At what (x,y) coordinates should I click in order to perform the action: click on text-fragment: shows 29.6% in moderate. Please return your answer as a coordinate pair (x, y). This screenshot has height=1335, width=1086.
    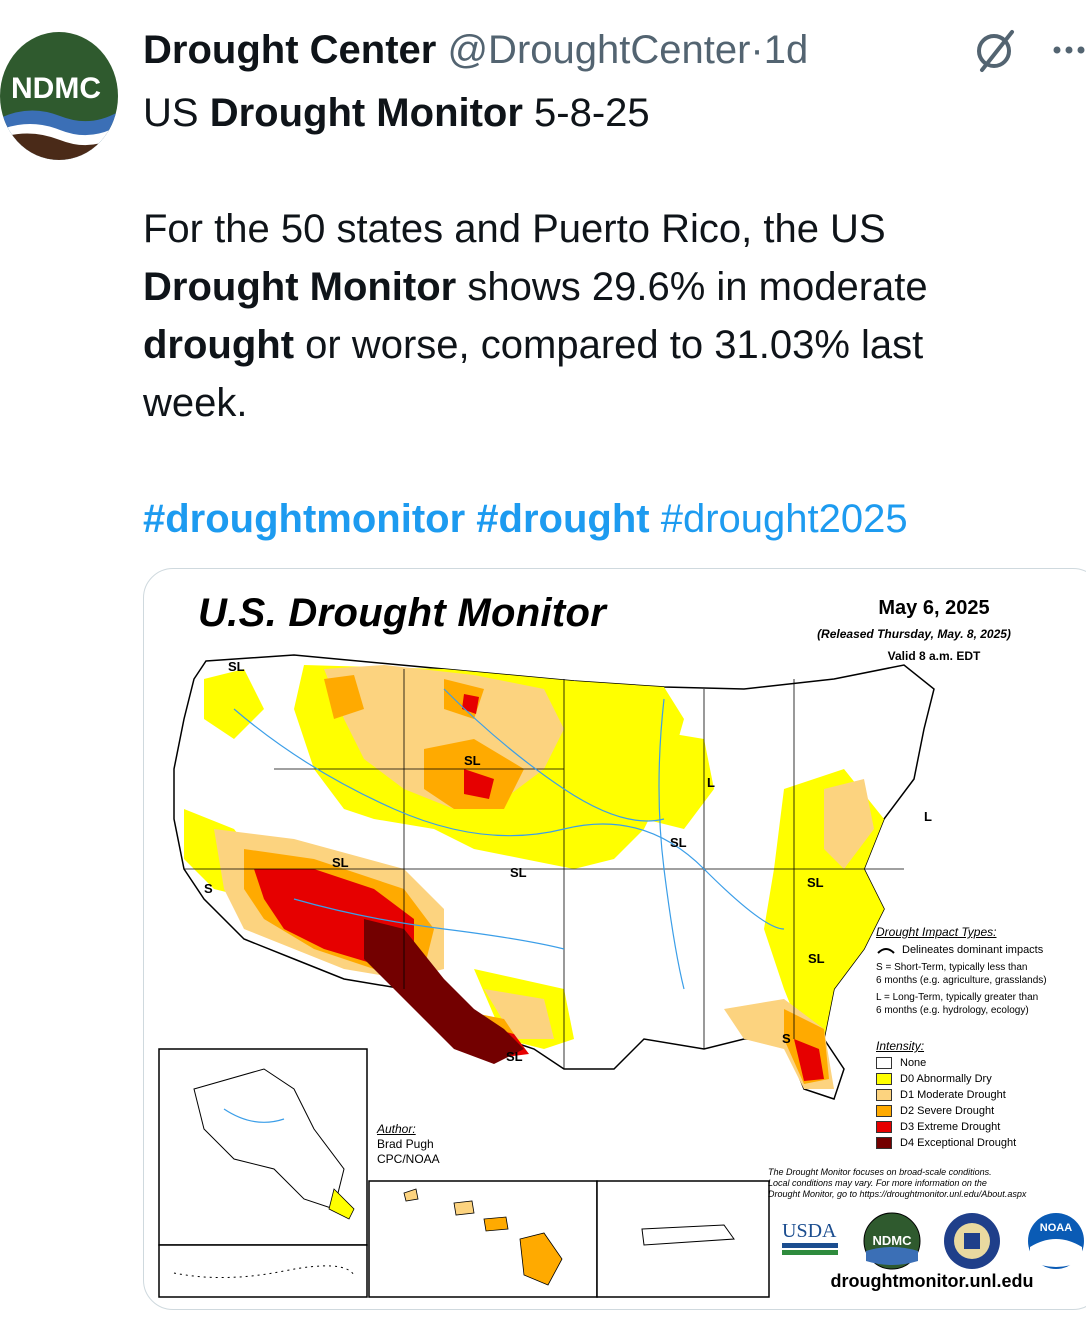
    Looking at the image, I should click on (692, 287).